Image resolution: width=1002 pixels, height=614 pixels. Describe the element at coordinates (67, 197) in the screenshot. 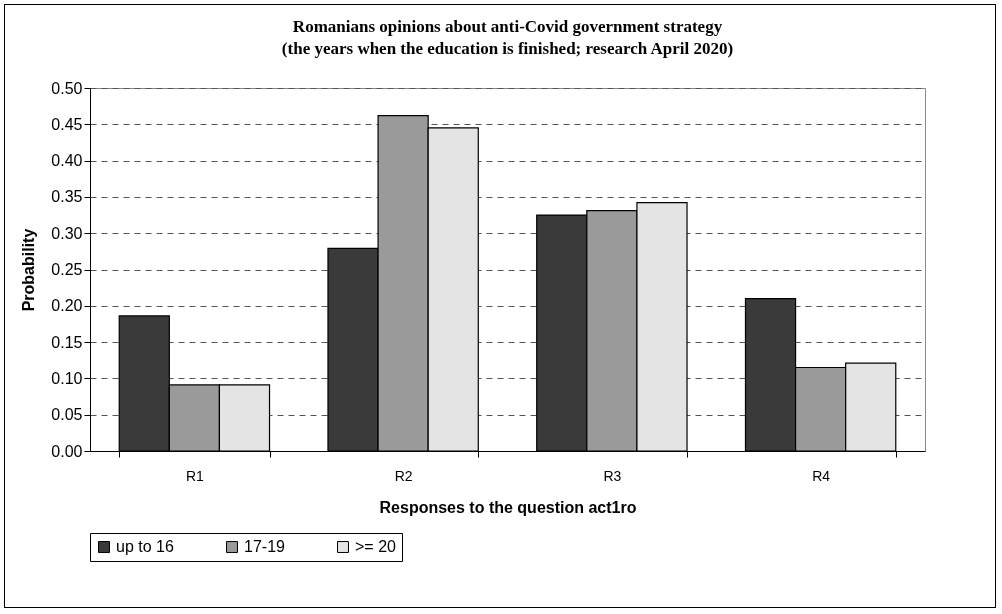

I see `y-tick-label: 0.35` at that location.